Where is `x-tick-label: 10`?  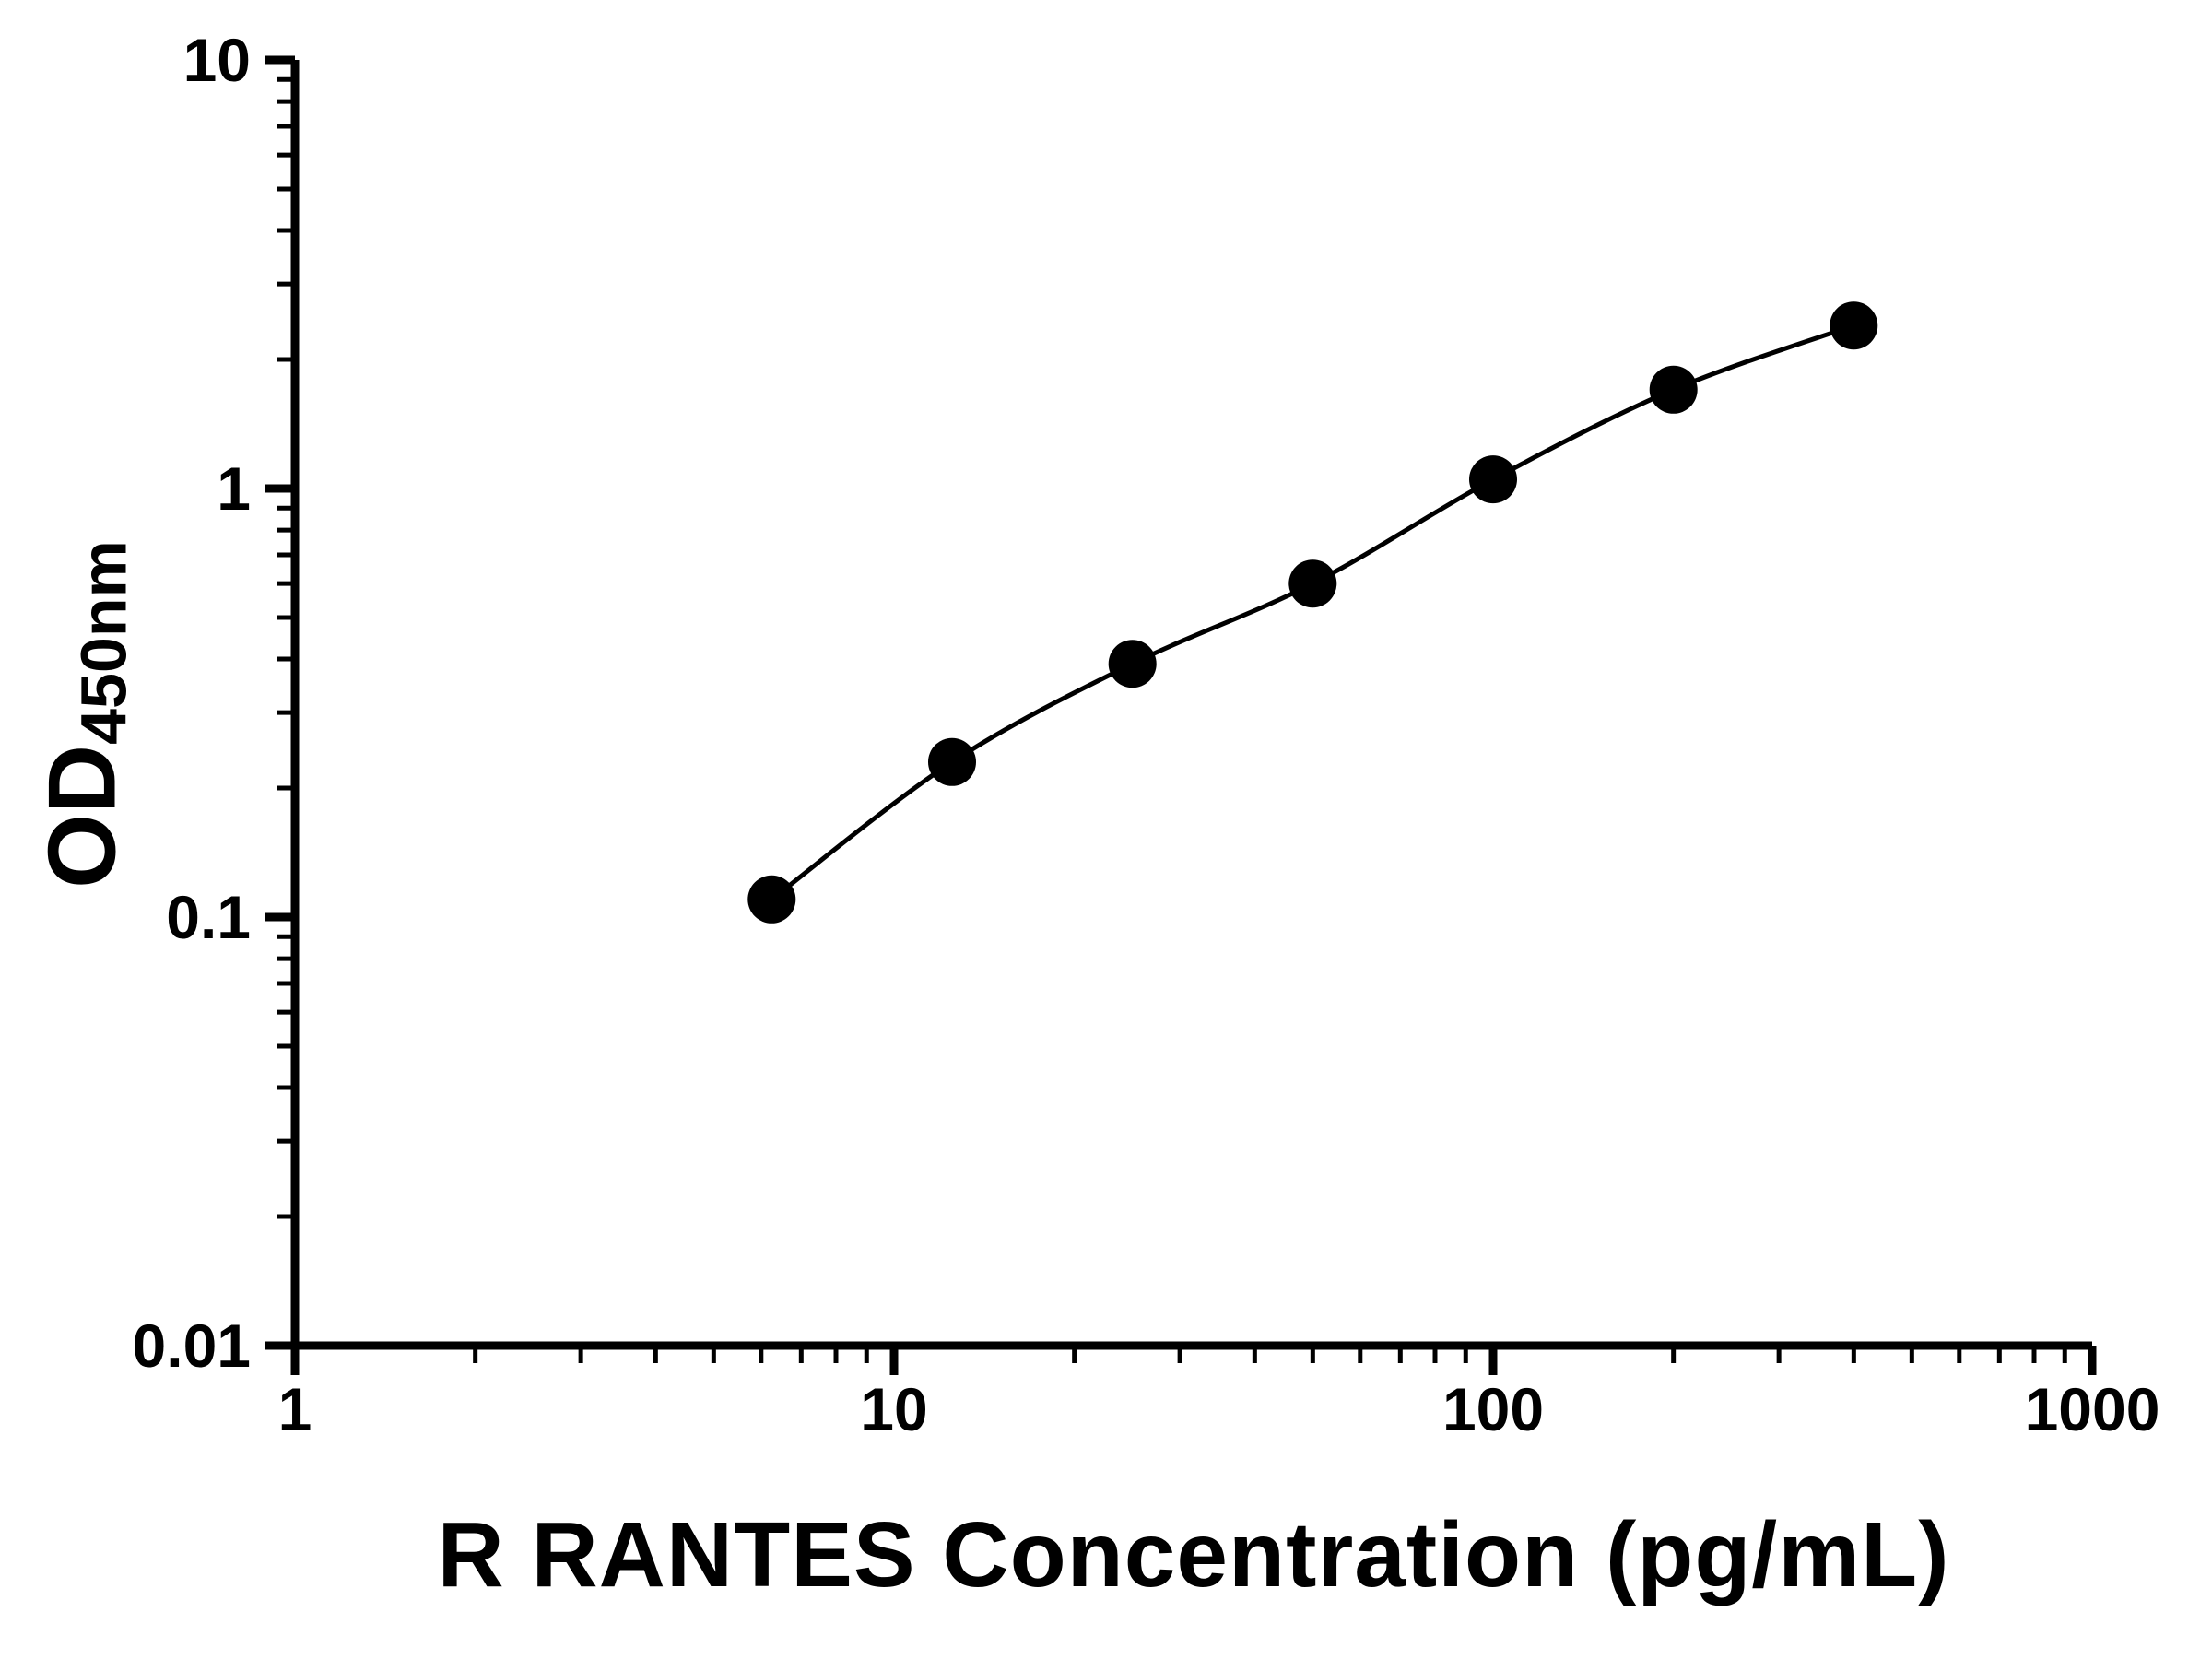
x-tick-label: 10 is located at coordinates (893, 1409).